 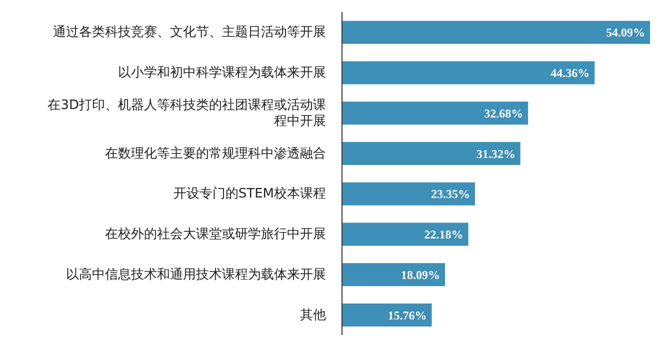 I want to click on data-label: 32.68%, so click(x=504, y=113).